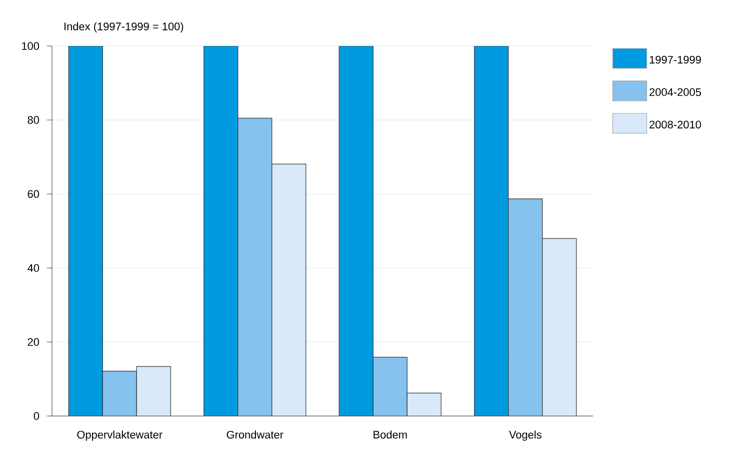 This screenshot has height=450, width=756. What do you see at coordinates (34, 120) in the screenshot?
I see `y-tick-label: 80` at bounding box center [34, 120].